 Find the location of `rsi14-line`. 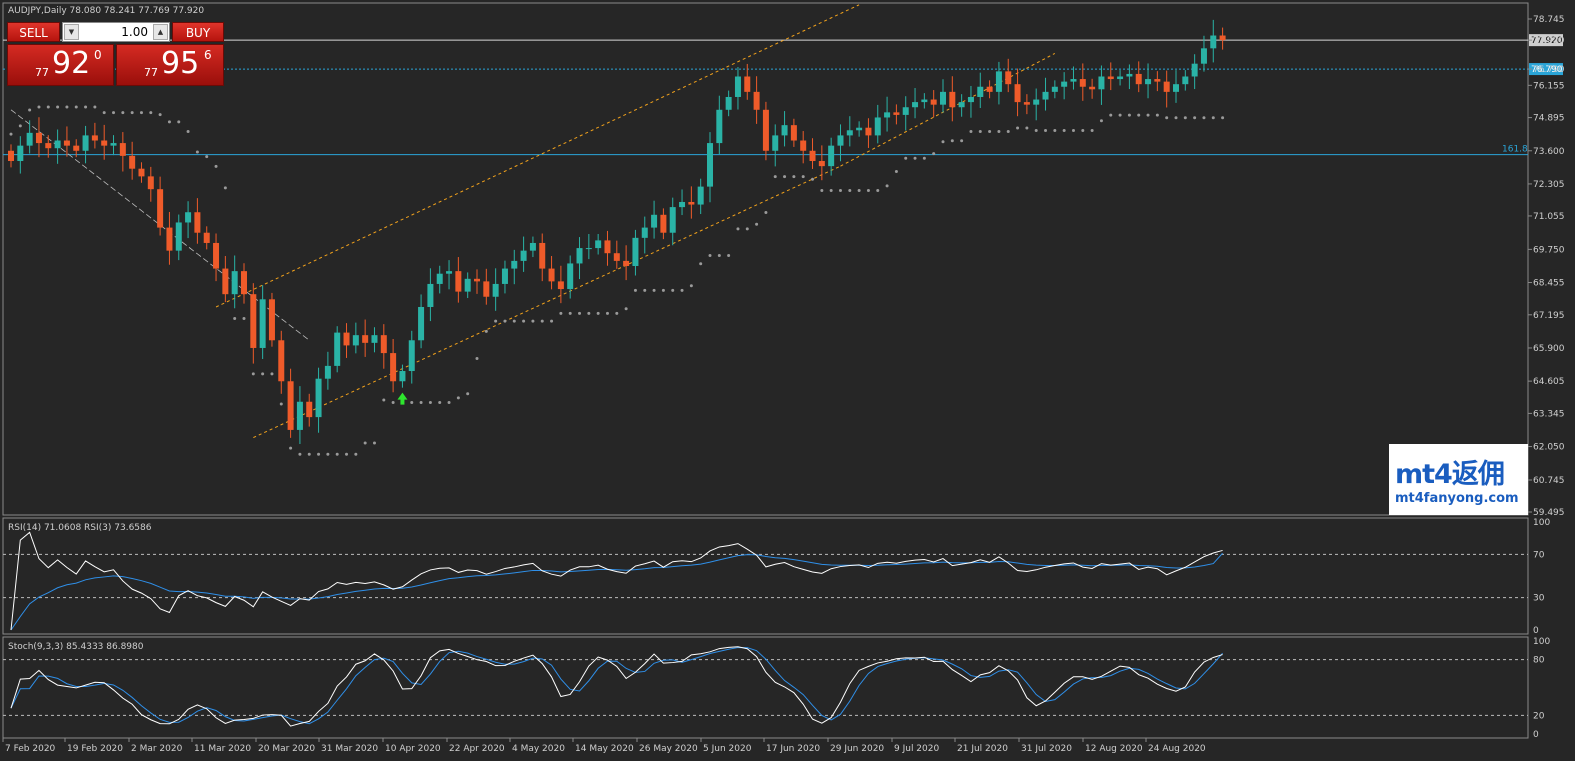

rsi14-line is located at coordinates (616, 591).